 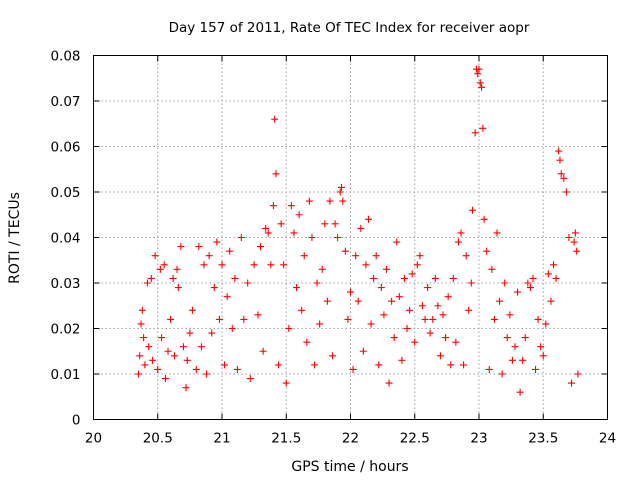 I want to click on y-tick-label: 0.02, so click(x=65, y=330).